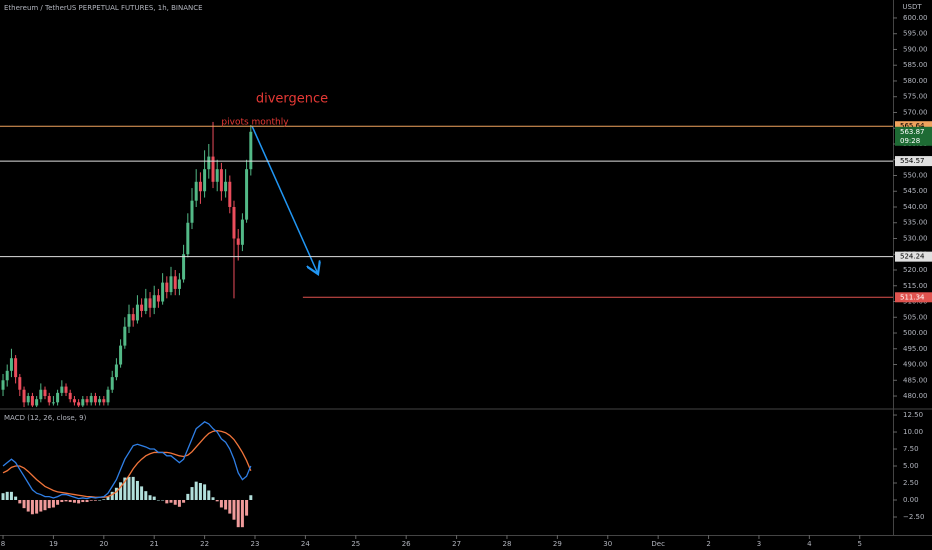  Describe the element at coordinates (915, 349) in the screenshot. I see `y-tick-label: 495.00` at that location.